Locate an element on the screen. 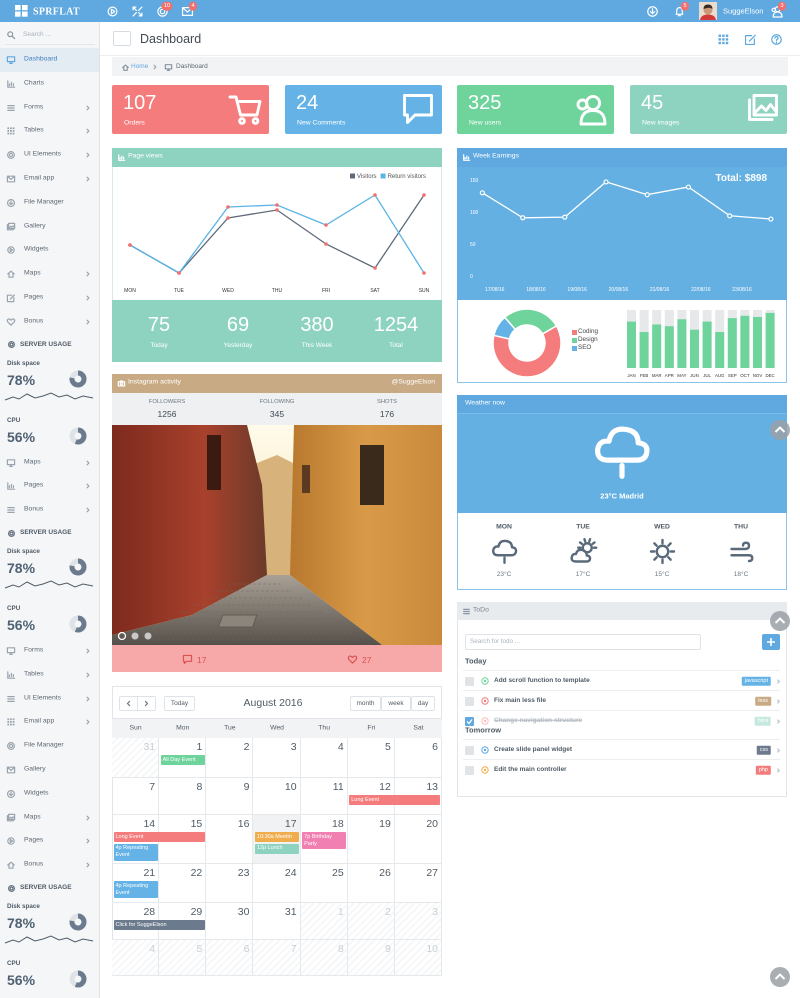 This screenshot has width=800, height=998. calendar-event: Long Event is located at coordinates (395, 800).